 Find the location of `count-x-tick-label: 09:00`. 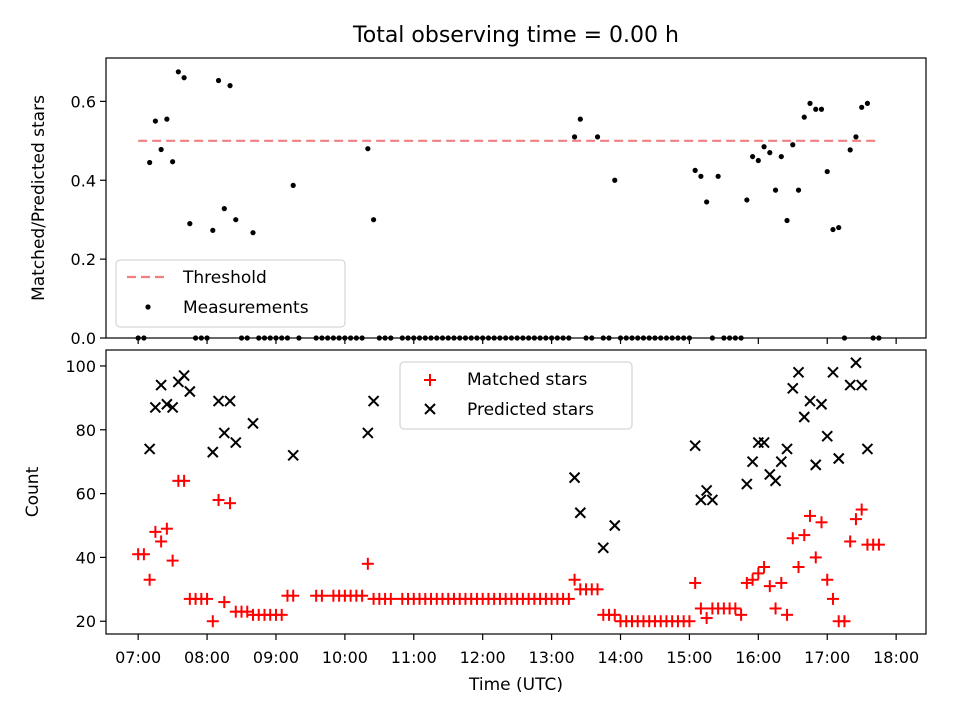

count-x-tick-label: 09:00 is located at coordinates (276, 657).